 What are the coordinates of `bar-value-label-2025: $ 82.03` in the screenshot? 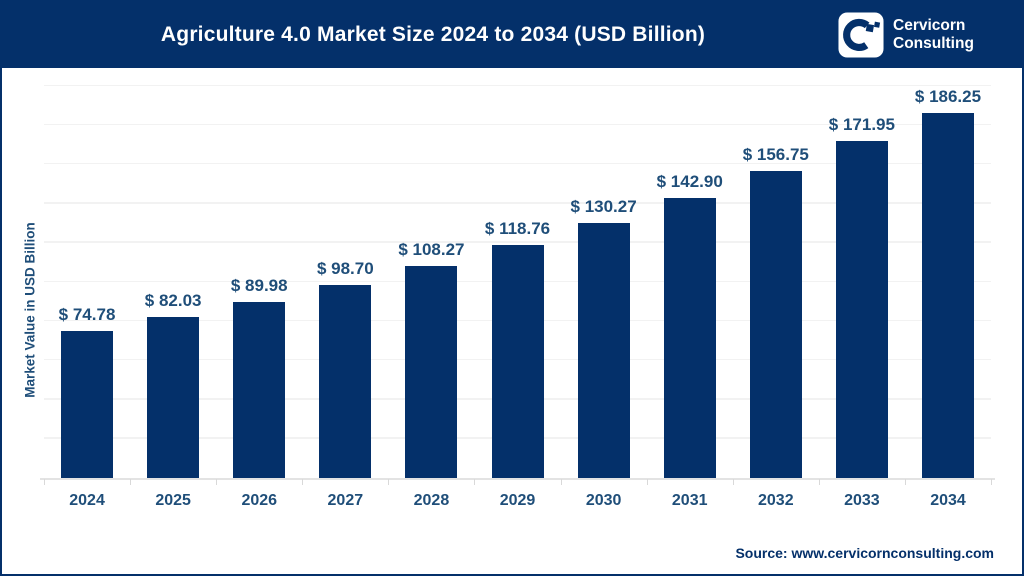 It's located at (173, 301).